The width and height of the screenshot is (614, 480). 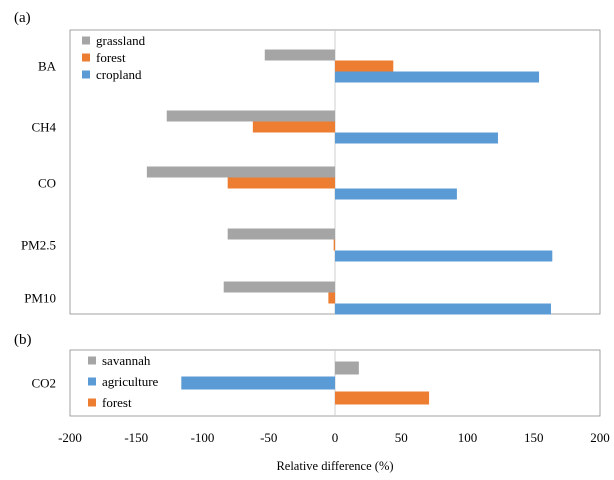 I want to click on bar-forest-pm25, so click(x=334, y=245).